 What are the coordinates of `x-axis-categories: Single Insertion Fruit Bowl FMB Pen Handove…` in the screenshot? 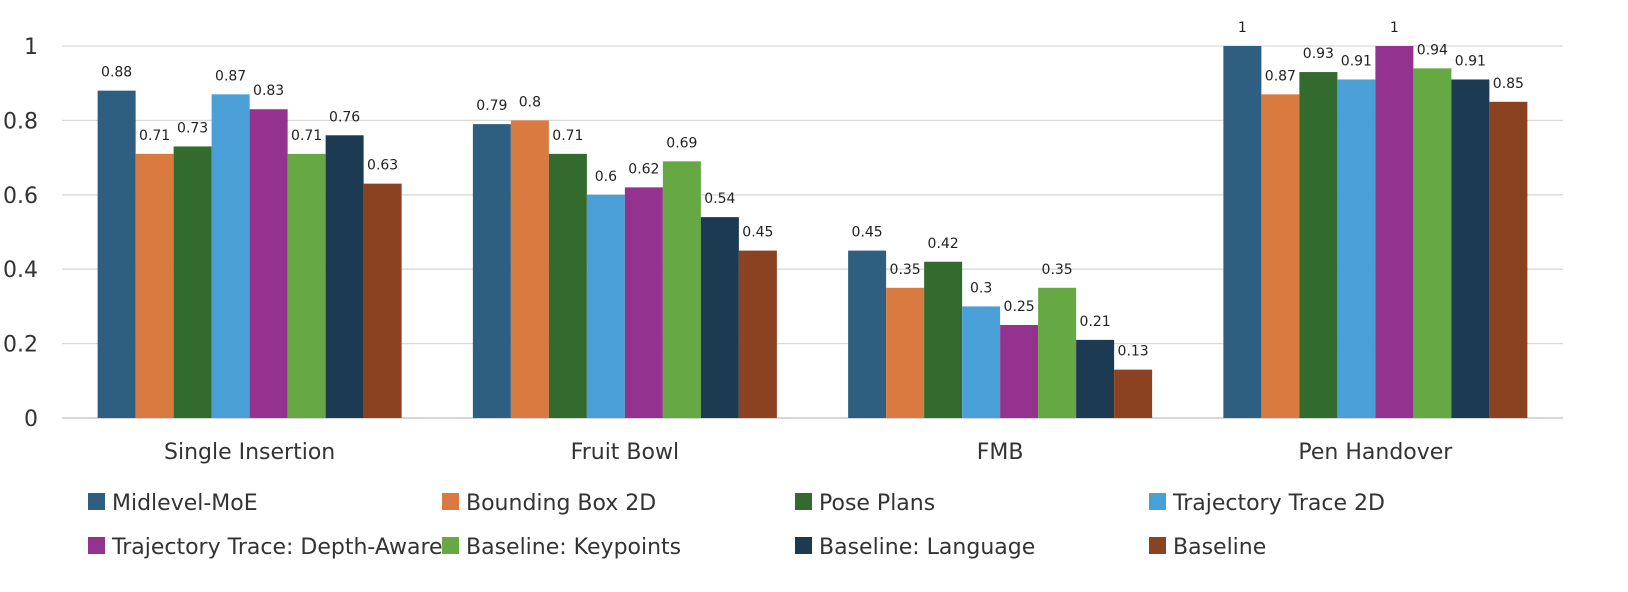 It's located at (808, 452).